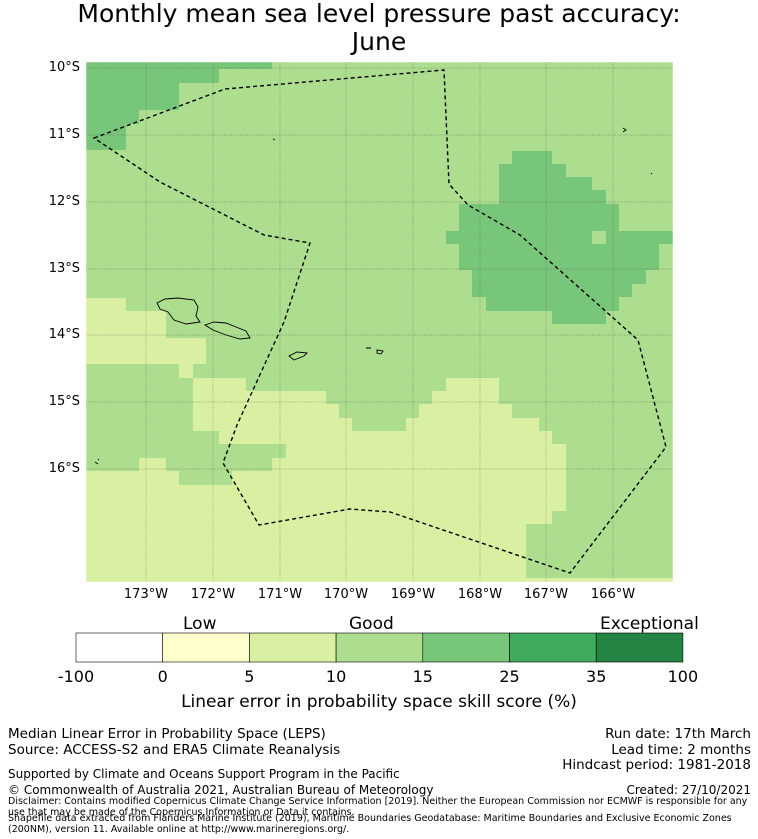  I want to click on lon-label: 166°W, so click(613, 594).